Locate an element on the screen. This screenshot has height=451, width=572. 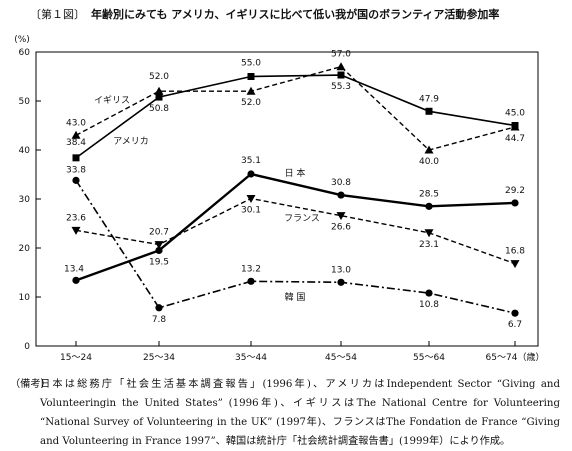
data-label: 45.0 is located at coordinates (515, 114).